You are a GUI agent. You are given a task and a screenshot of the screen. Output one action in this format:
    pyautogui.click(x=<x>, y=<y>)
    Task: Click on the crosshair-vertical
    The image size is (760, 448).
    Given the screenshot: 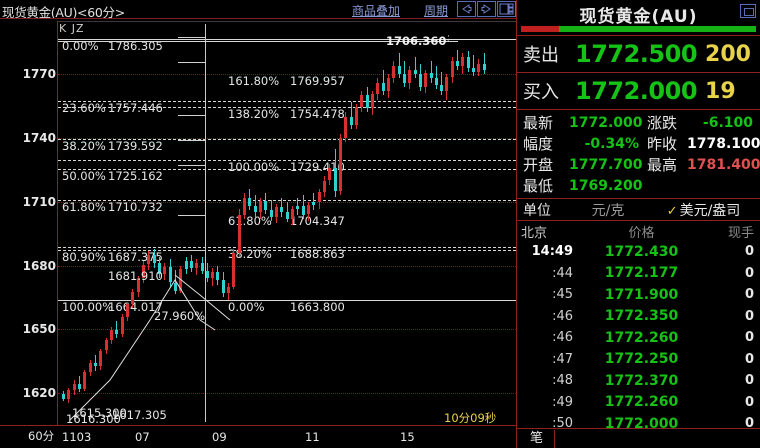 What is the action you would take?
    pyautogui.click(x=205, y=223)
    